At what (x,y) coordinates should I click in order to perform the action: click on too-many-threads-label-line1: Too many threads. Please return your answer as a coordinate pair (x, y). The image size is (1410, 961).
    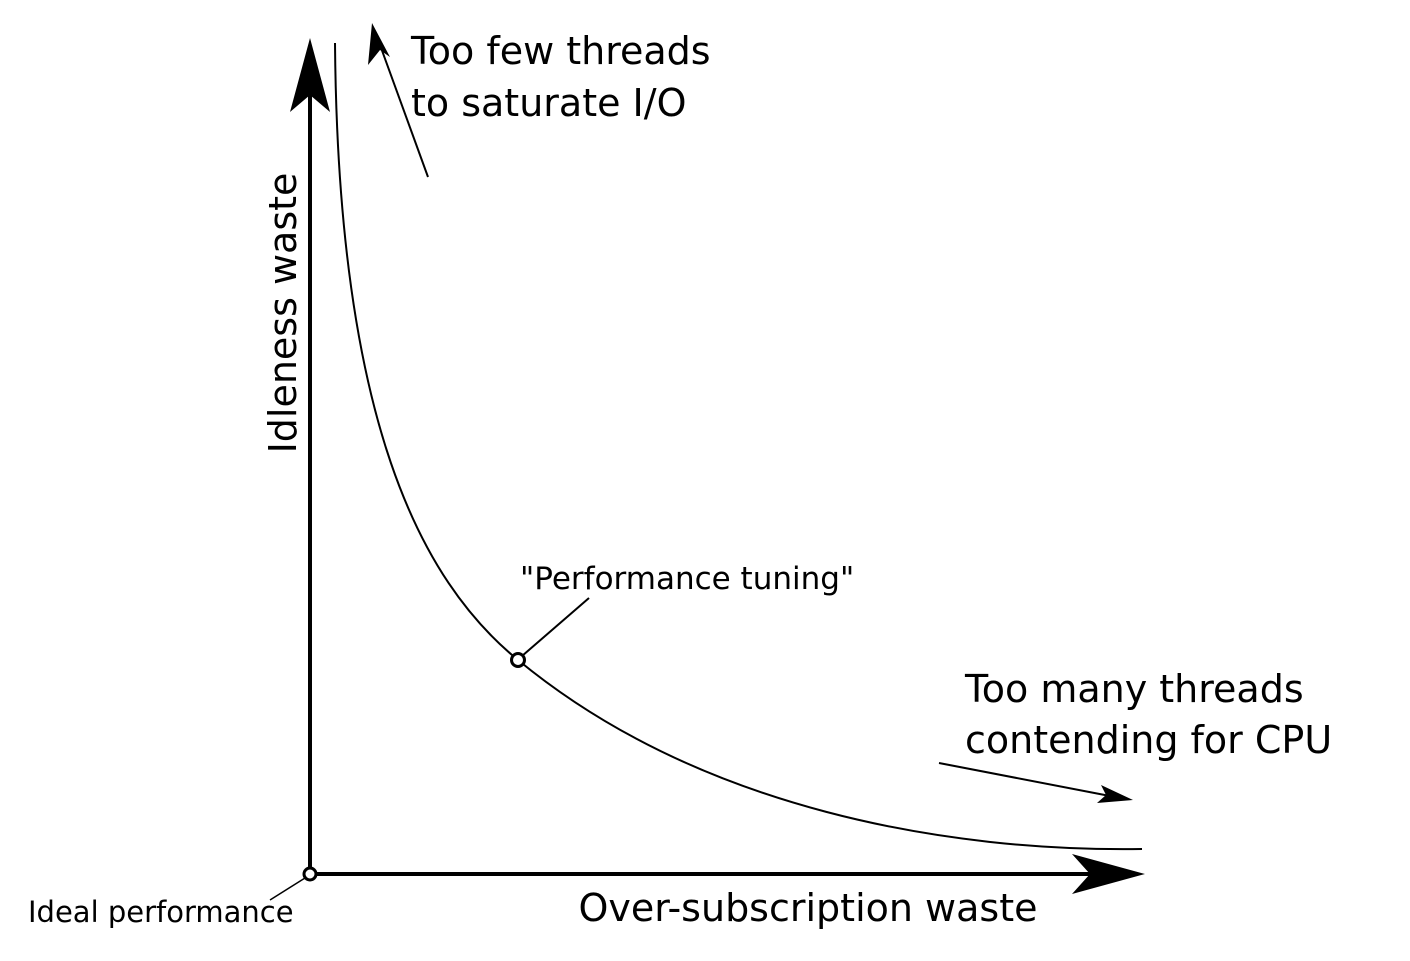
    Looking at the image, I should click on (1134, 689).